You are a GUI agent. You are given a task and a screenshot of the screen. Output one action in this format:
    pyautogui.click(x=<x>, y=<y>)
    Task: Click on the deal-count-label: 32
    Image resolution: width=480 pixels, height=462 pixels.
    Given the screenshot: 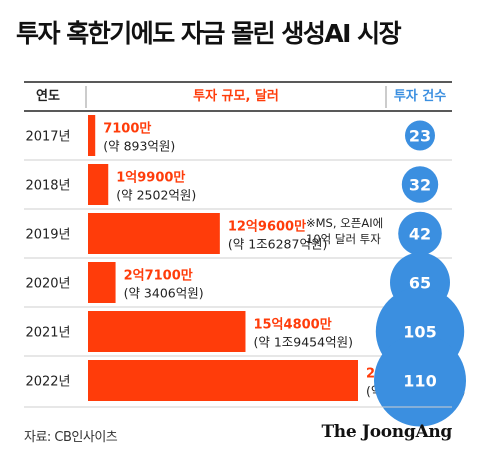 What is the action you would take?
    pyautogui.click(x=420, y=185)
    